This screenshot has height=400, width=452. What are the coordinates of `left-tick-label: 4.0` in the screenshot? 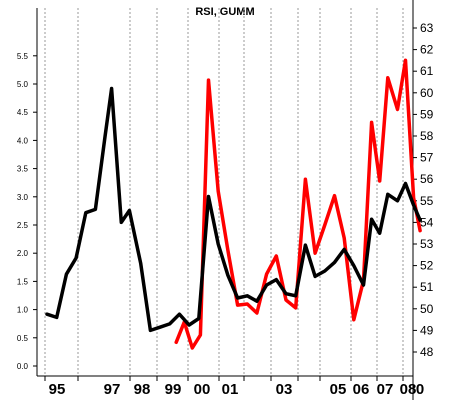 It's located at (23, 140).